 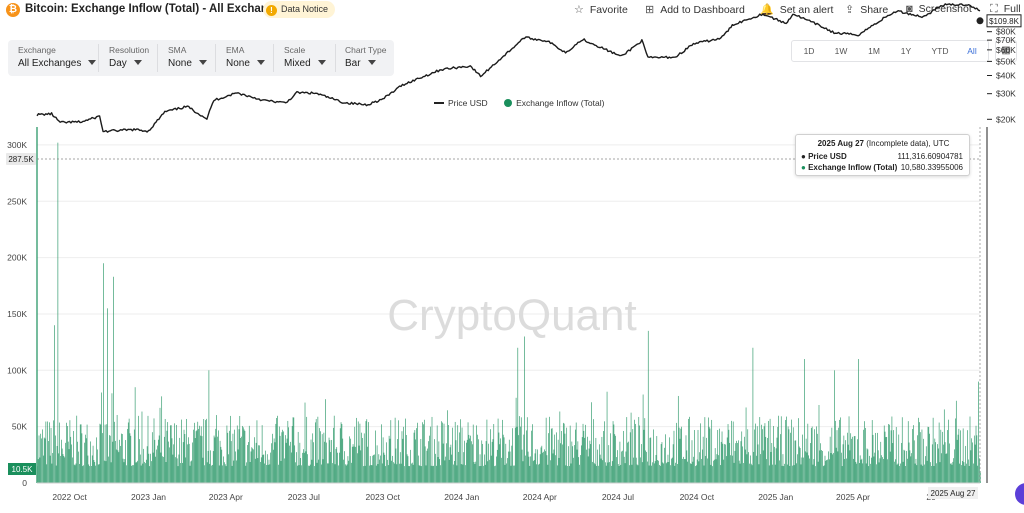 I want to click on set-alert-button: 🔔 Set an alert, so click(x=796, y=9).